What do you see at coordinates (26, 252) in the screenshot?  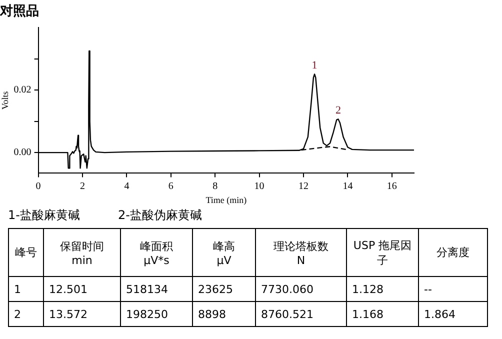 I see `text: 峰号` at bounding box center [26, 252].